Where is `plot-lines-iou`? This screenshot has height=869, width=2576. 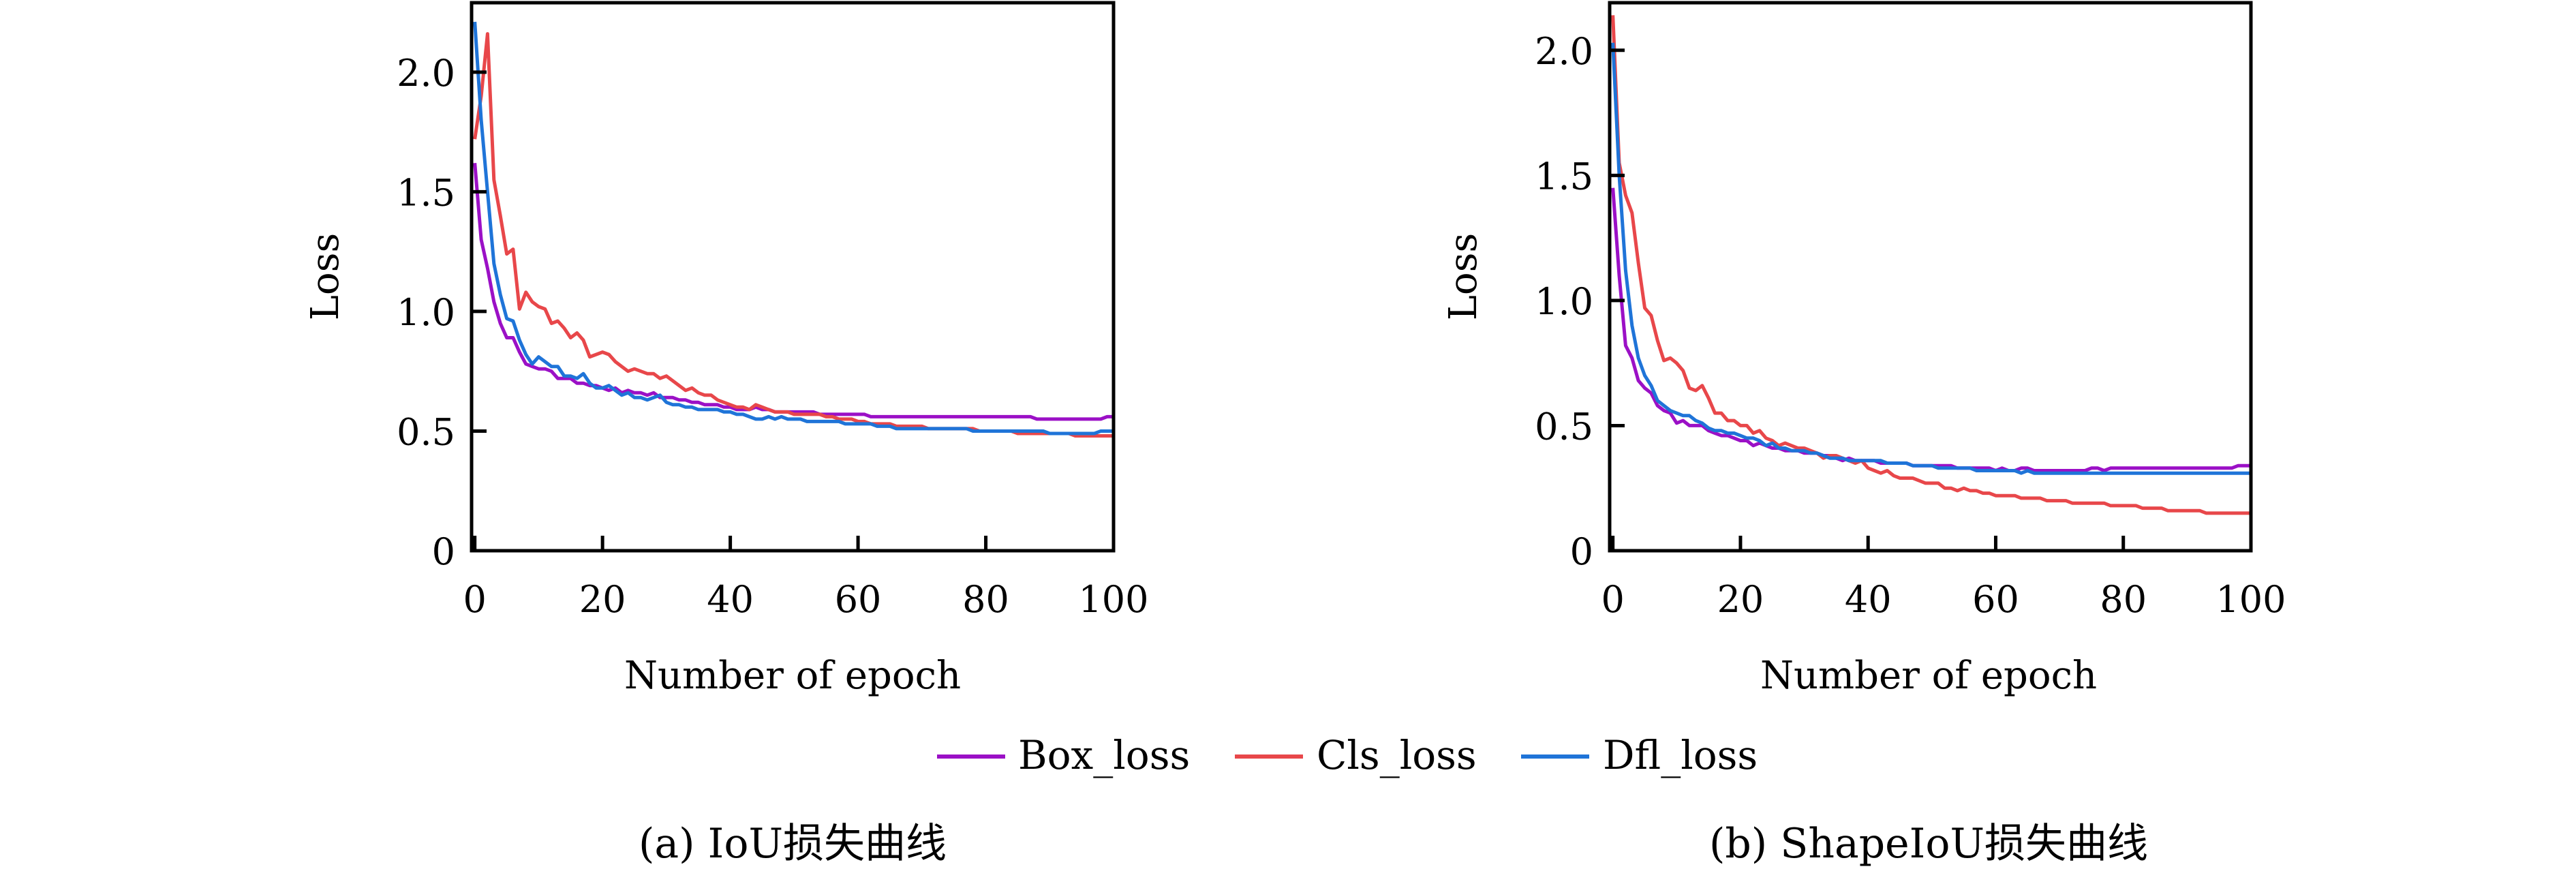
plot-lines-iou is located at coordinates (793, 229).